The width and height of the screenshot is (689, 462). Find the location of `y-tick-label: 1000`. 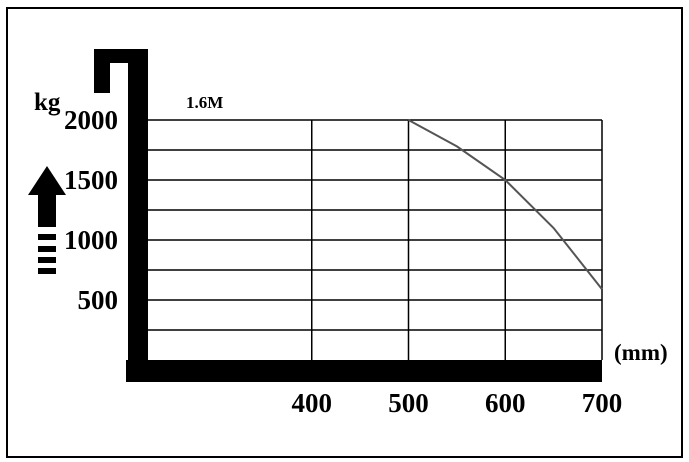

y-tick-label: 1000 is located at coordinates (91, 240).